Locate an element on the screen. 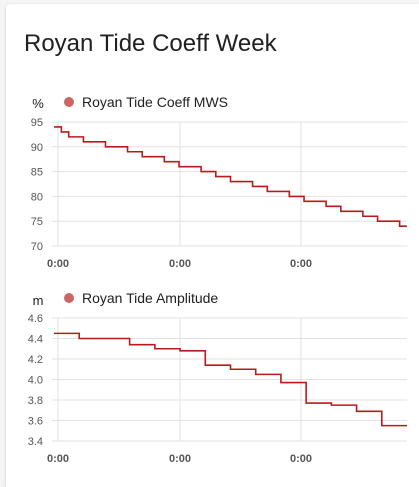 This screenshot has height=487, width=419. y-tick-label: 3.6 is located at coordinates (35, 422).